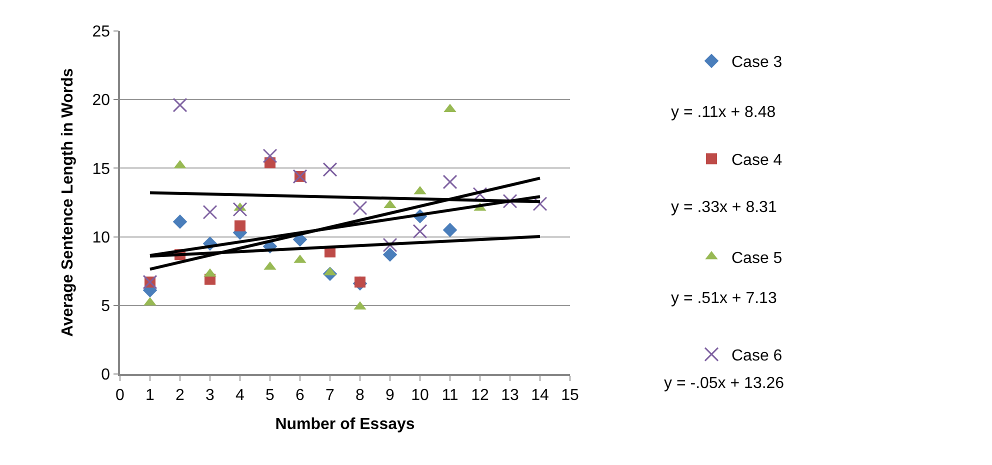 This screenshot has height=465, width=992. I want to click on x-tick-label: 3, so click(210, 395).